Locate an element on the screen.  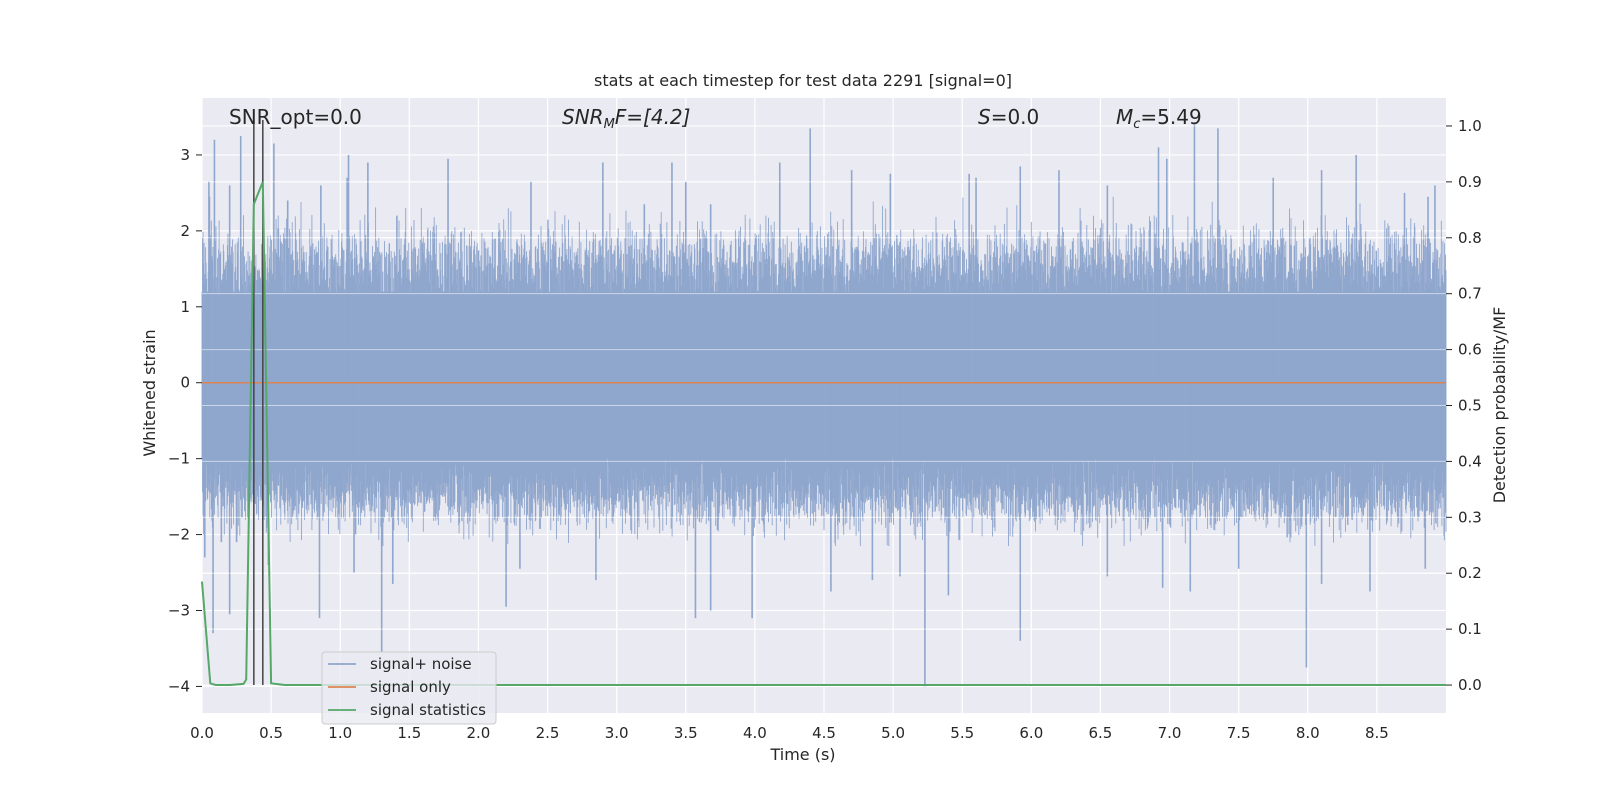
y2-tick-label: 0.2 is located at coordinates (1470, 573).